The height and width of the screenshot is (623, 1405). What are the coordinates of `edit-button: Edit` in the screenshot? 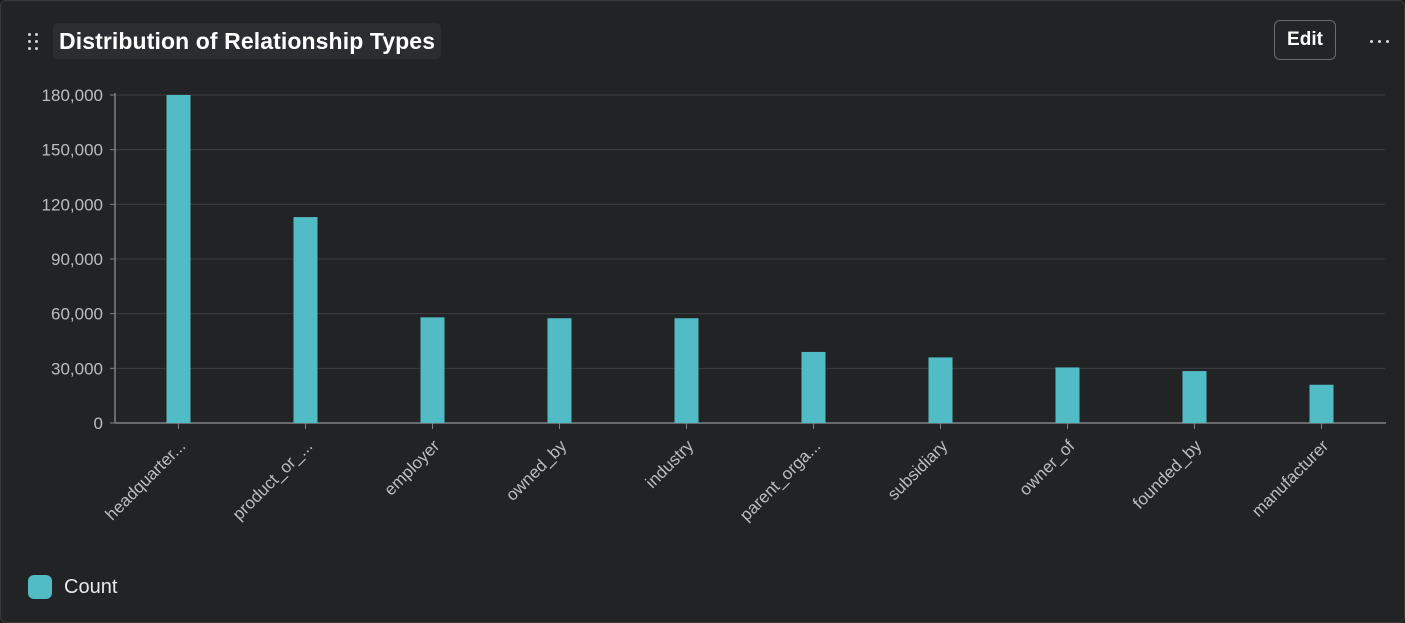 It's located at (1305, 40).